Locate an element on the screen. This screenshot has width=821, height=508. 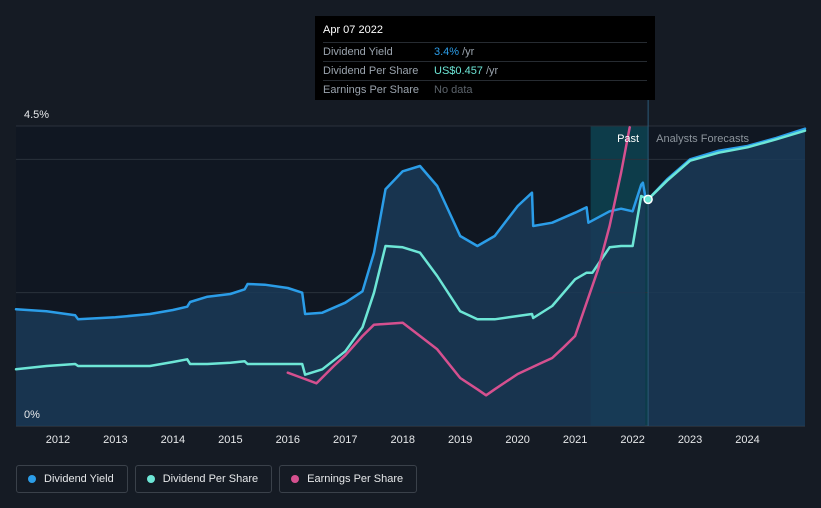
tooltip-value: No data is located at coordinates (453, 90).